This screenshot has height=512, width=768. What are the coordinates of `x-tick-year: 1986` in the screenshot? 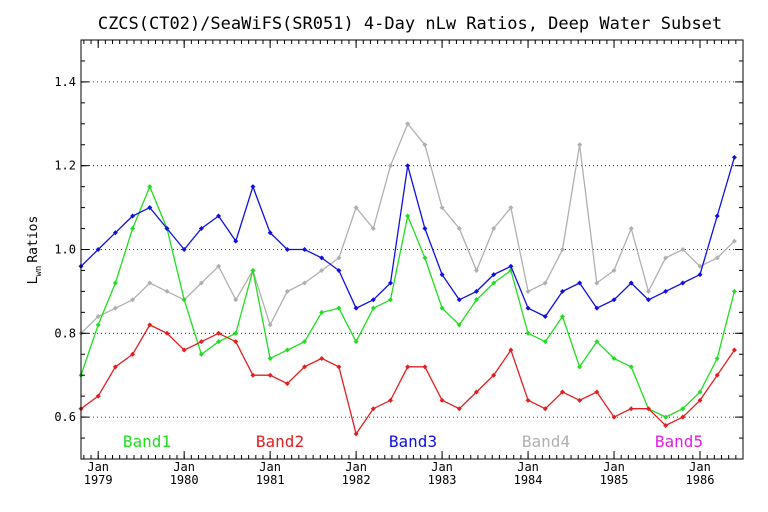 It's located at (700, 480).